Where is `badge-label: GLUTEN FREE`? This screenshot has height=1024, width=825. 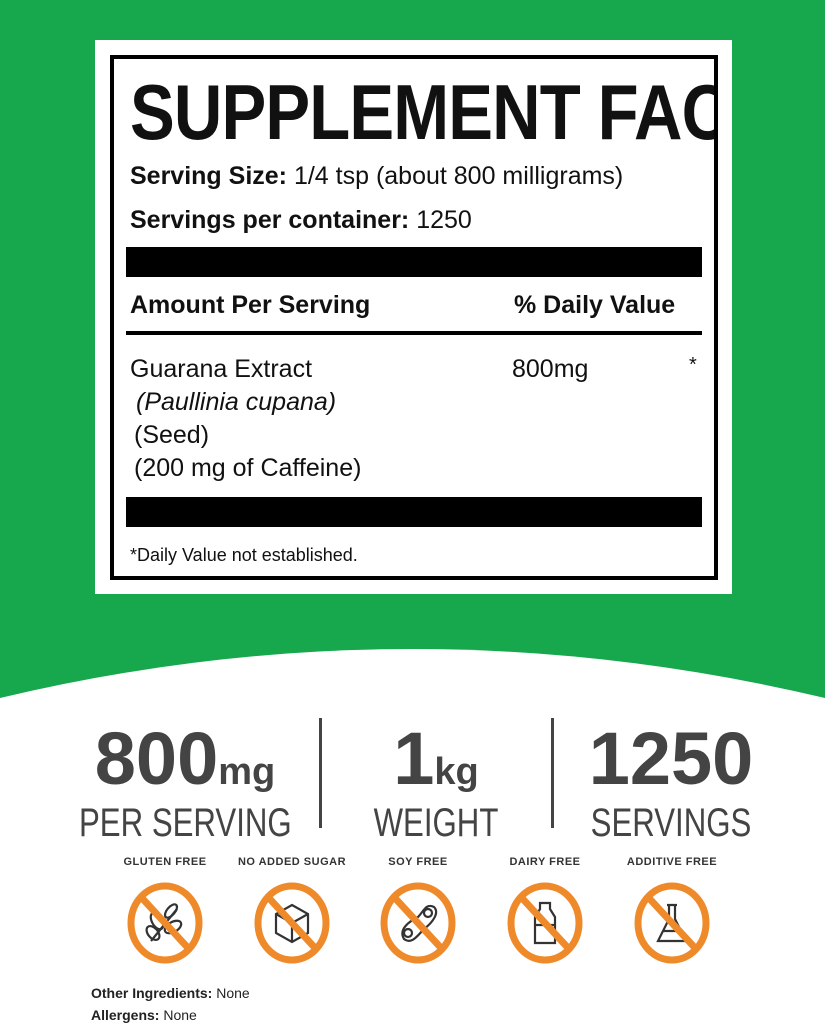
badge-label: GLUTEN FREE is located at coordinates (165, 862).